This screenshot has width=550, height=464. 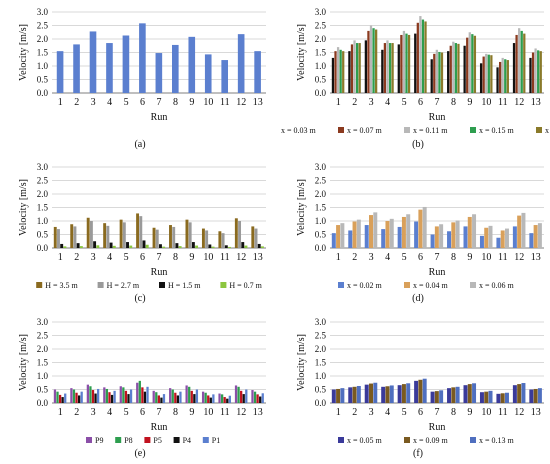 I want to click on y-tick-label: 1.0, so click(x=321, y=376).